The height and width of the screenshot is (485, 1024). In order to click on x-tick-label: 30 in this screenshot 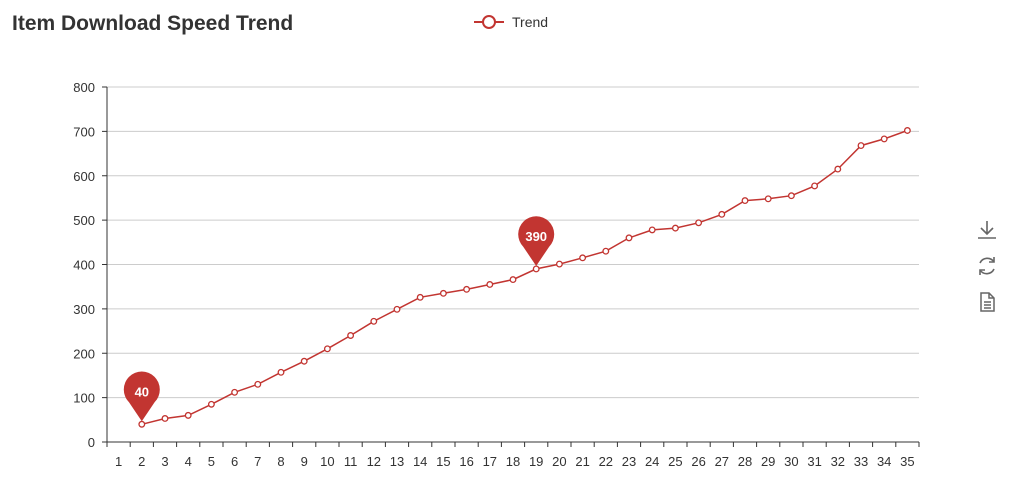, I will do `click(791, 461)`.